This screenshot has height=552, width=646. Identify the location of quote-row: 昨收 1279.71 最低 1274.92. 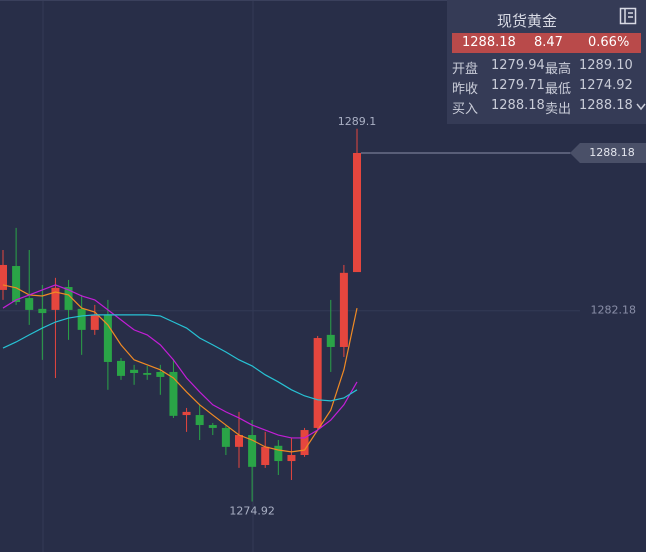
(549, 87).